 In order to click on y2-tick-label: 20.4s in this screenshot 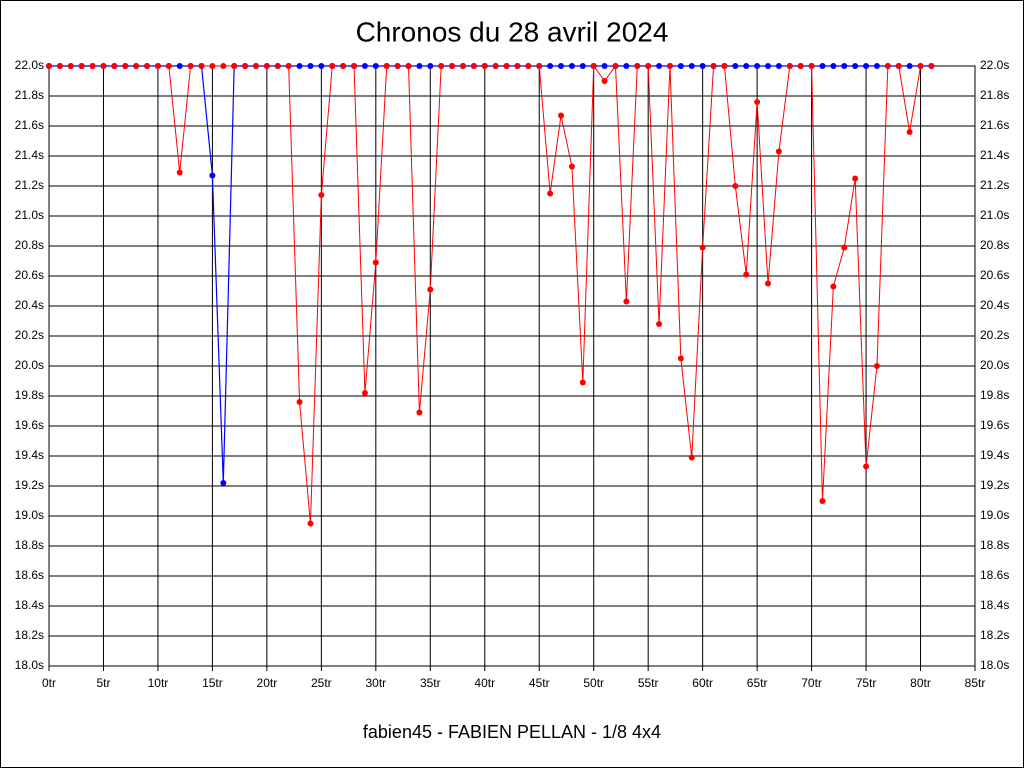, I will do `click(994, 305)`.